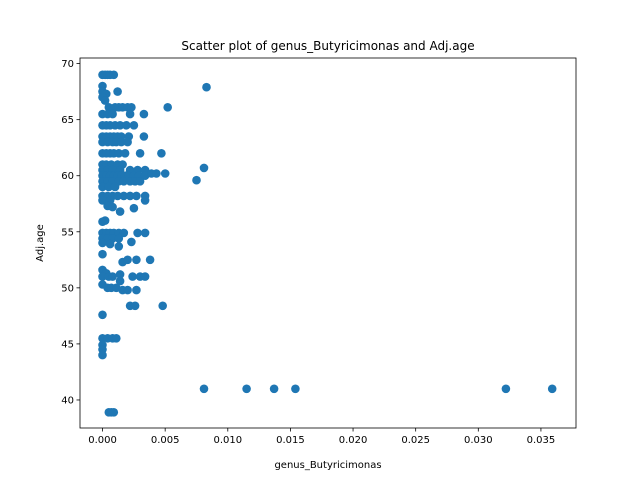  I want to click on x-tick-label: 0.025, so click(415, 440).